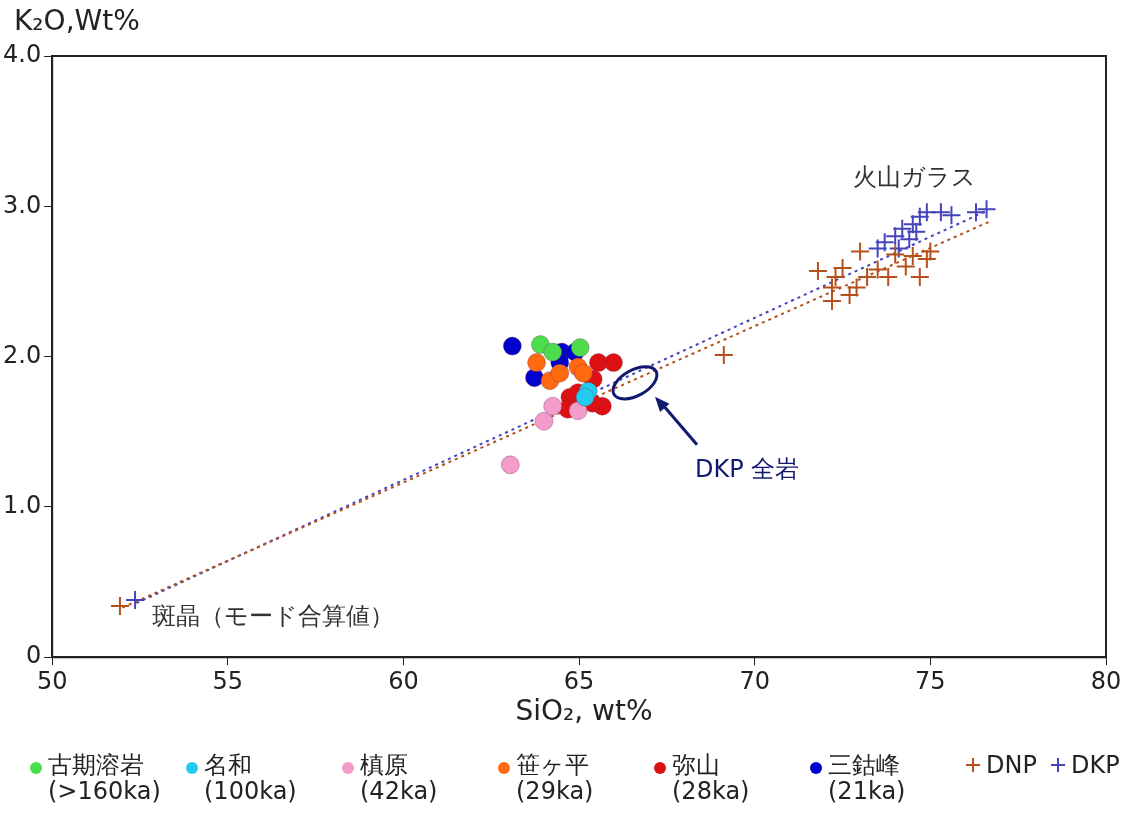 The image size is (1134, 816). What do you see at coordinates (251, 778) in the screenshot?
I see `legend-label: 名和 (100ka)` at bounding box center [251, 778].